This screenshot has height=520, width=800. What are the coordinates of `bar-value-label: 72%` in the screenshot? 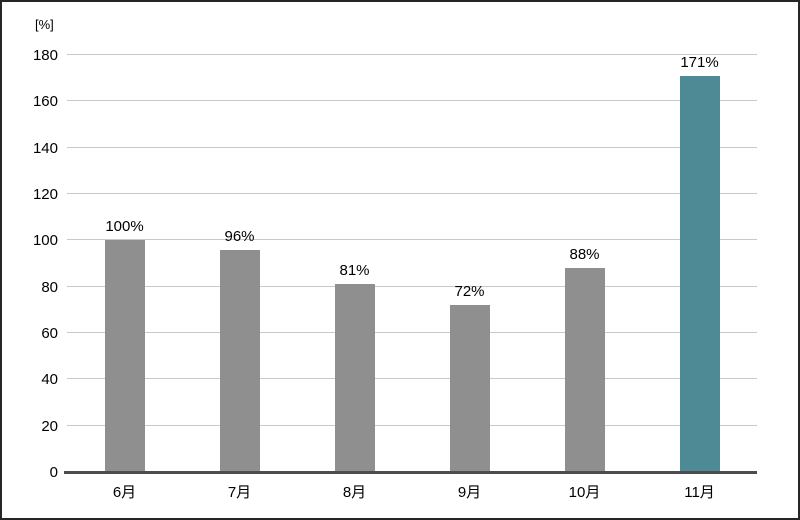 It's located at (469, 292).